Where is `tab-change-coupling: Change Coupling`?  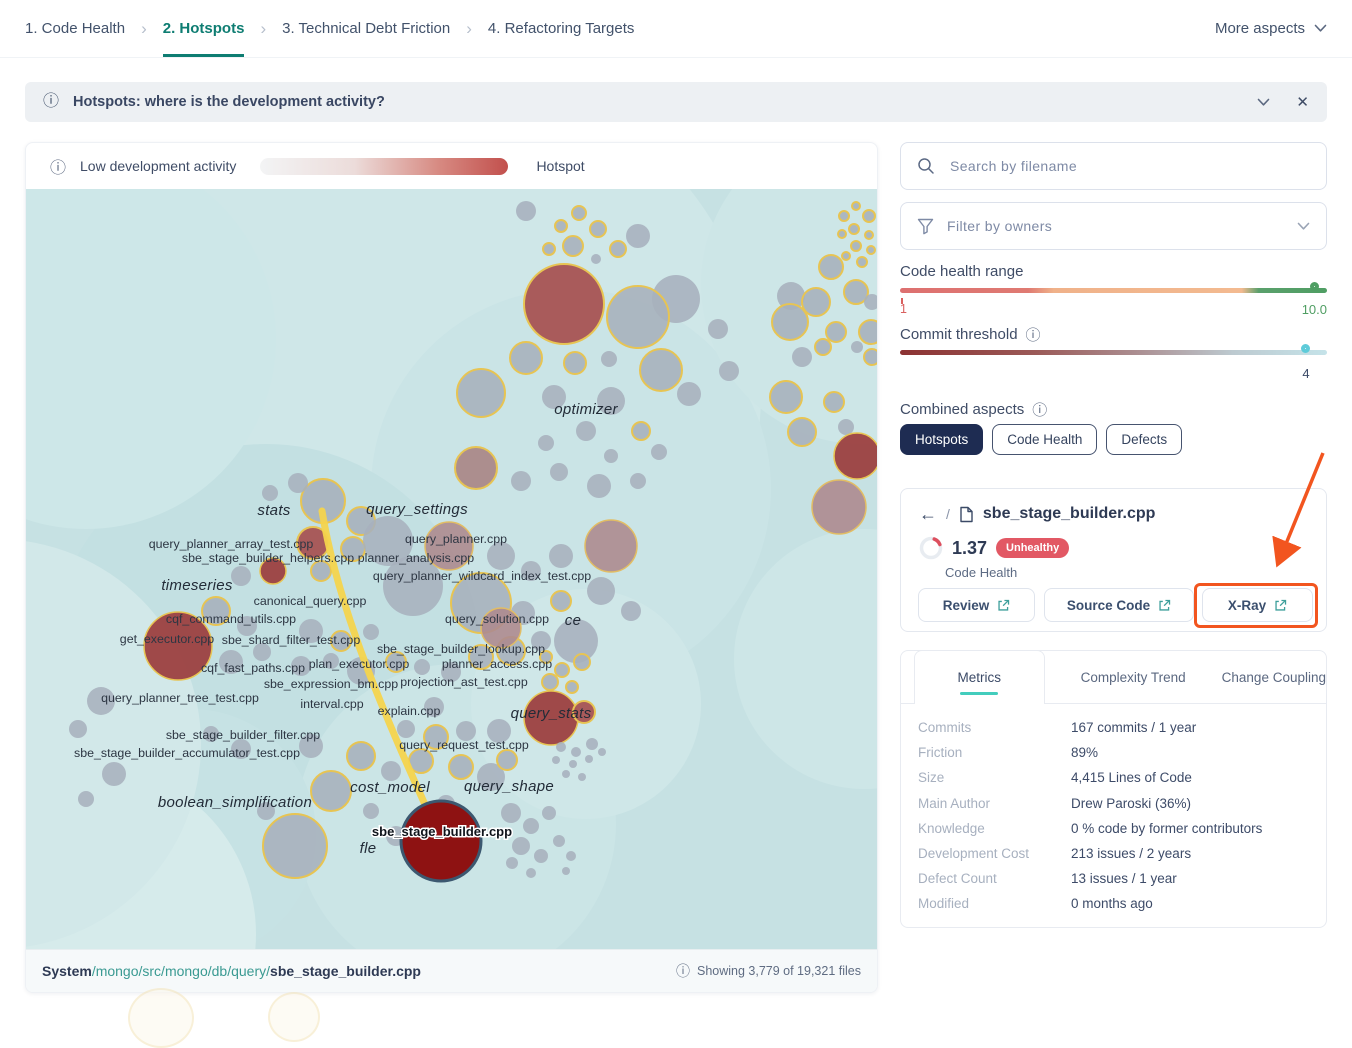
tab-change-coupling: Change Coupling is located at coordinates (1273, 677).